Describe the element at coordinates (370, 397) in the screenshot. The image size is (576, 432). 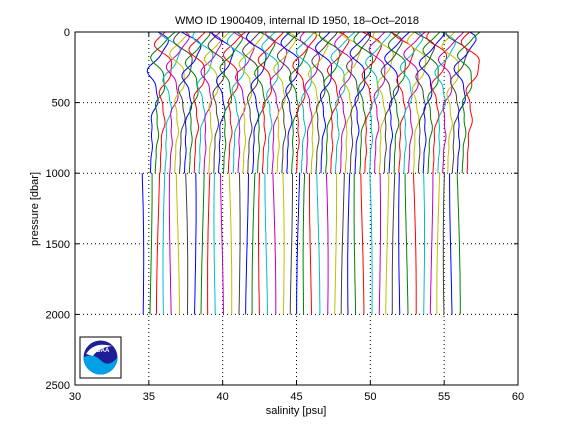
I see `x-tick-label: 50` at that location.